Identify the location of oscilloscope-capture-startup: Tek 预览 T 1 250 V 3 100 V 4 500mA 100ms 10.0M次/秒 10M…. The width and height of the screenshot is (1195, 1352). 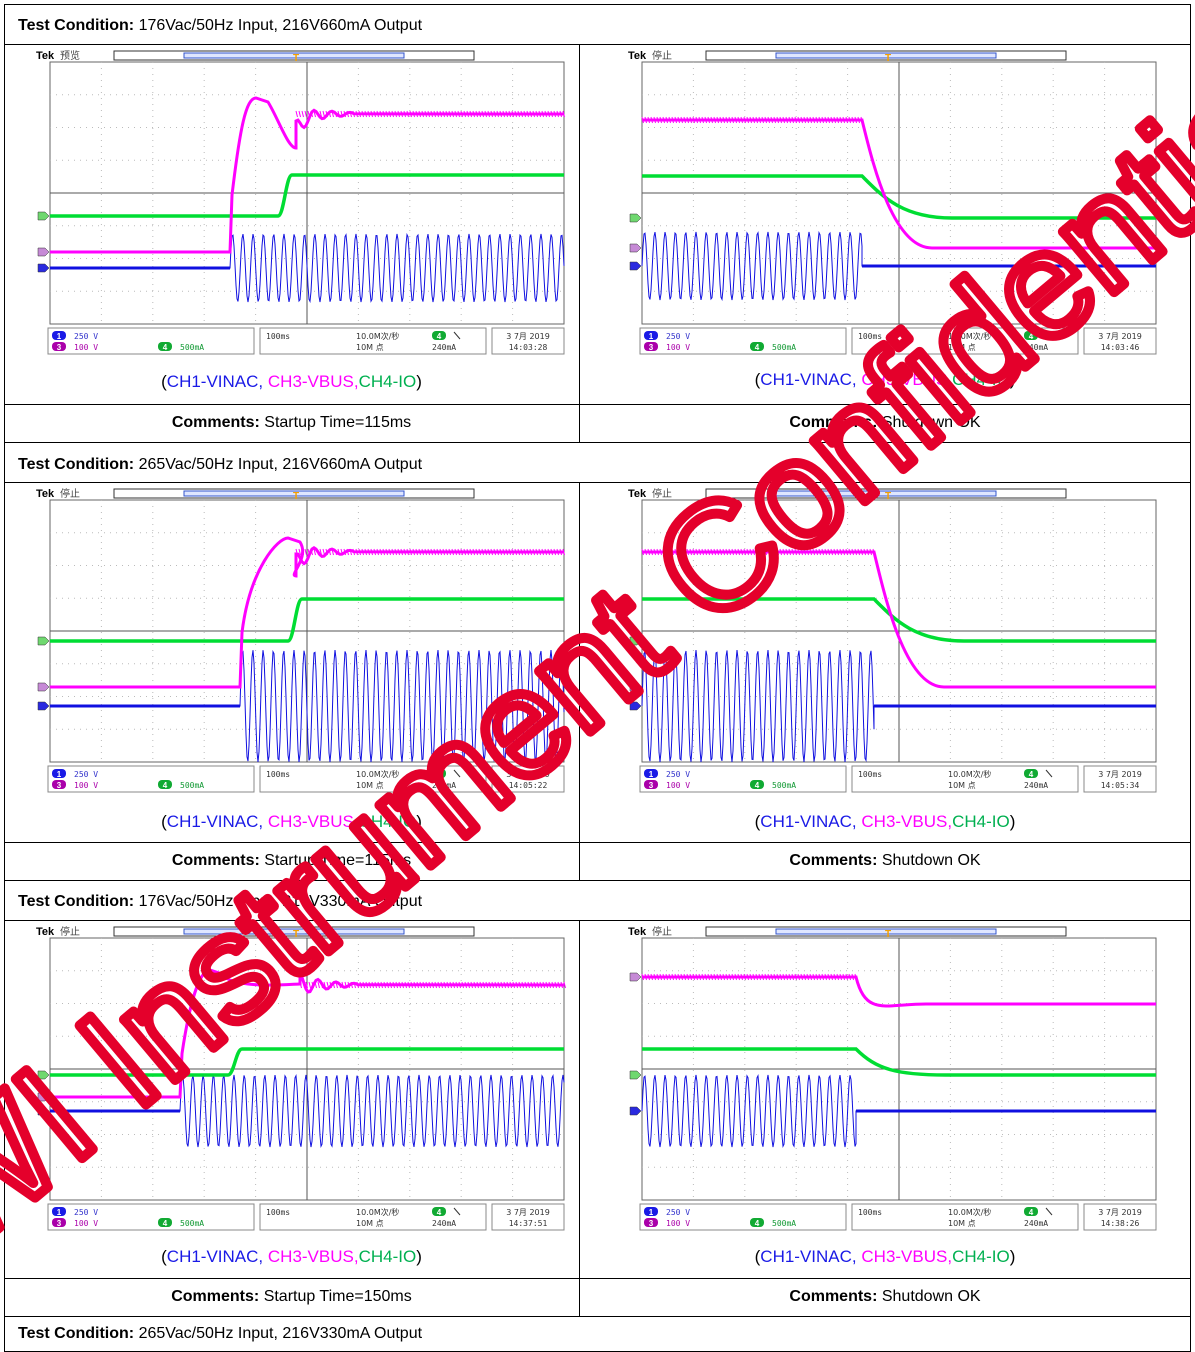
(301, 202).